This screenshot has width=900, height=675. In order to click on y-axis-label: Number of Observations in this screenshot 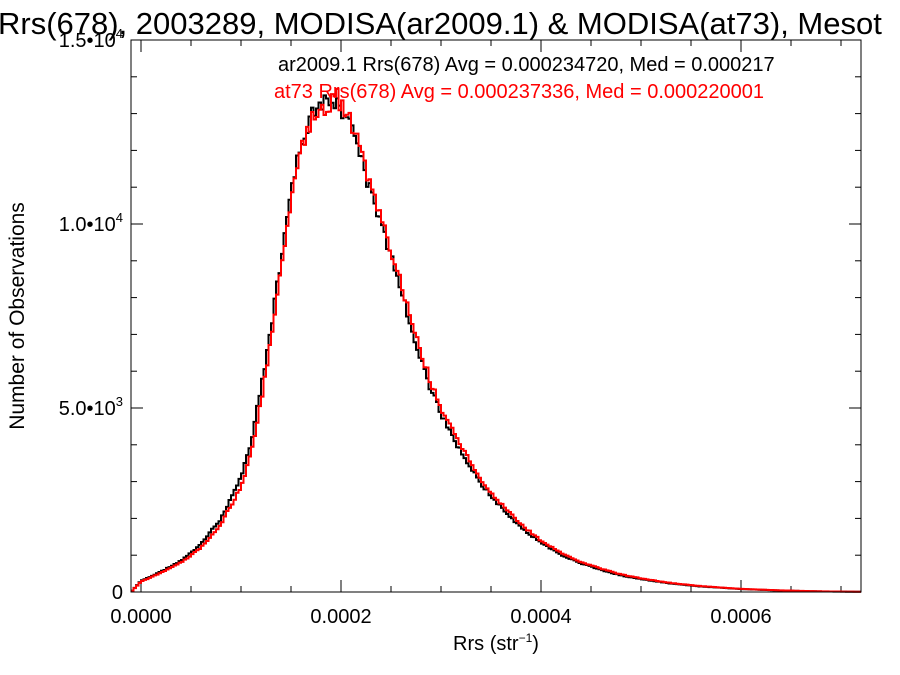, I will do `click(17, 316)`.